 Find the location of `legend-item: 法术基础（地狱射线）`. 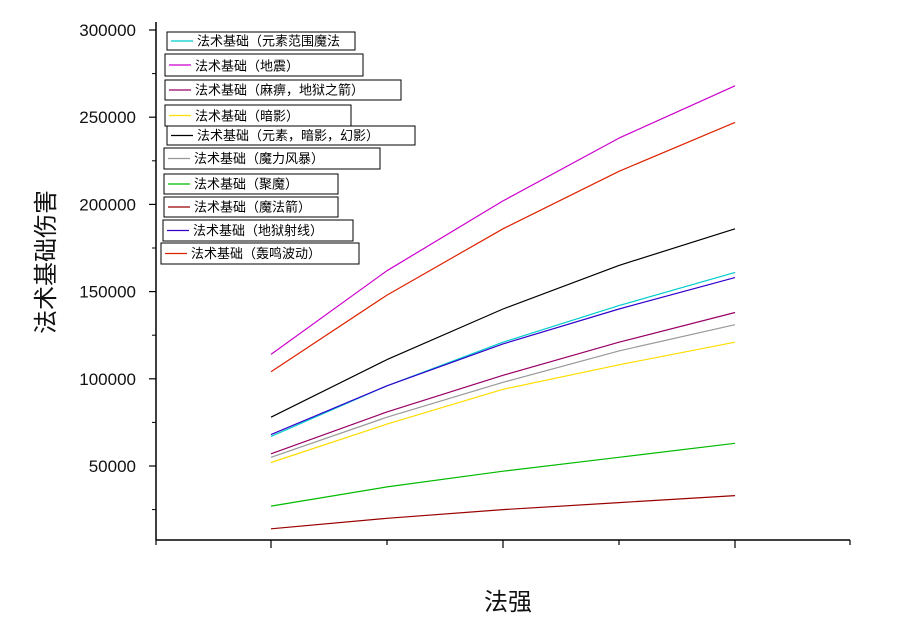

legend-item: 法术基础（地狱射线） is located at coordinates (258, 230).